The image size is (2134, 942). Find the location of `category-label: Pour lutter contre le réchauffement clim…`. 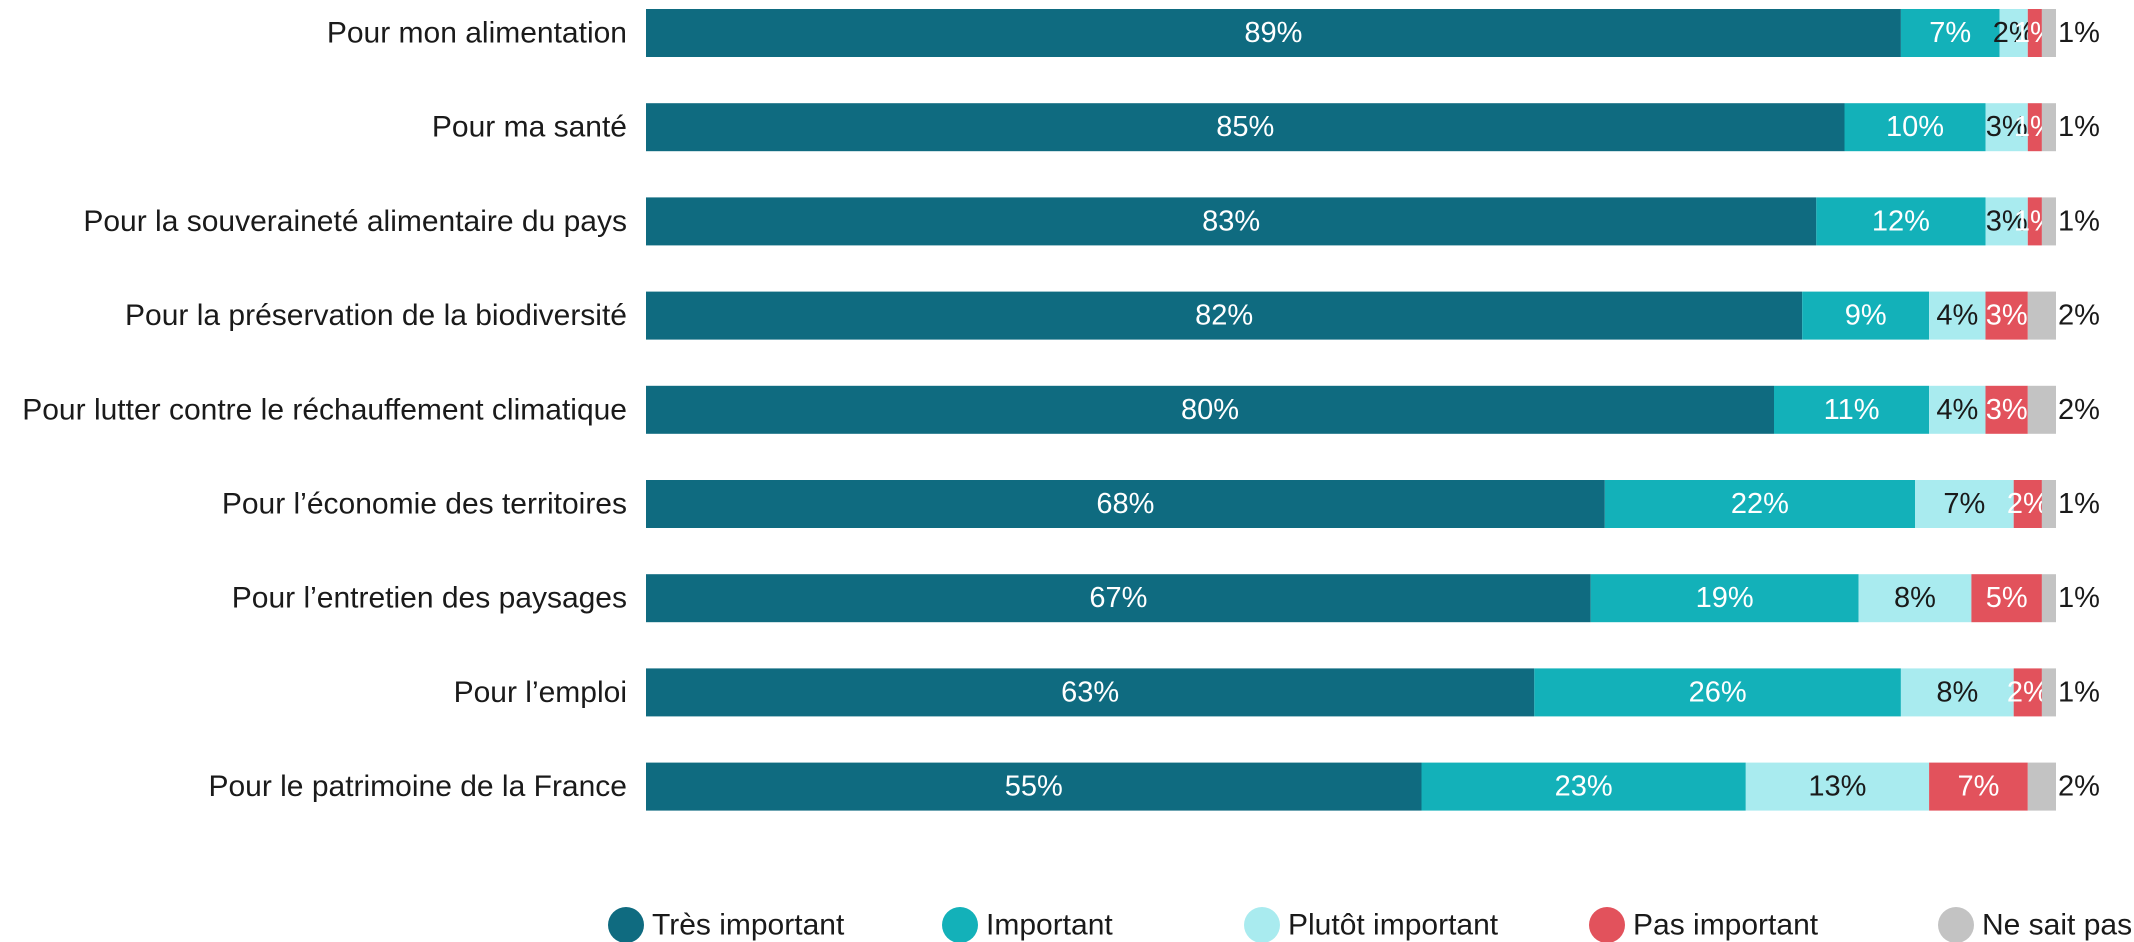

category-label: Pour lutter contre le réchauffement clim… is located at coordinates (324, 409).